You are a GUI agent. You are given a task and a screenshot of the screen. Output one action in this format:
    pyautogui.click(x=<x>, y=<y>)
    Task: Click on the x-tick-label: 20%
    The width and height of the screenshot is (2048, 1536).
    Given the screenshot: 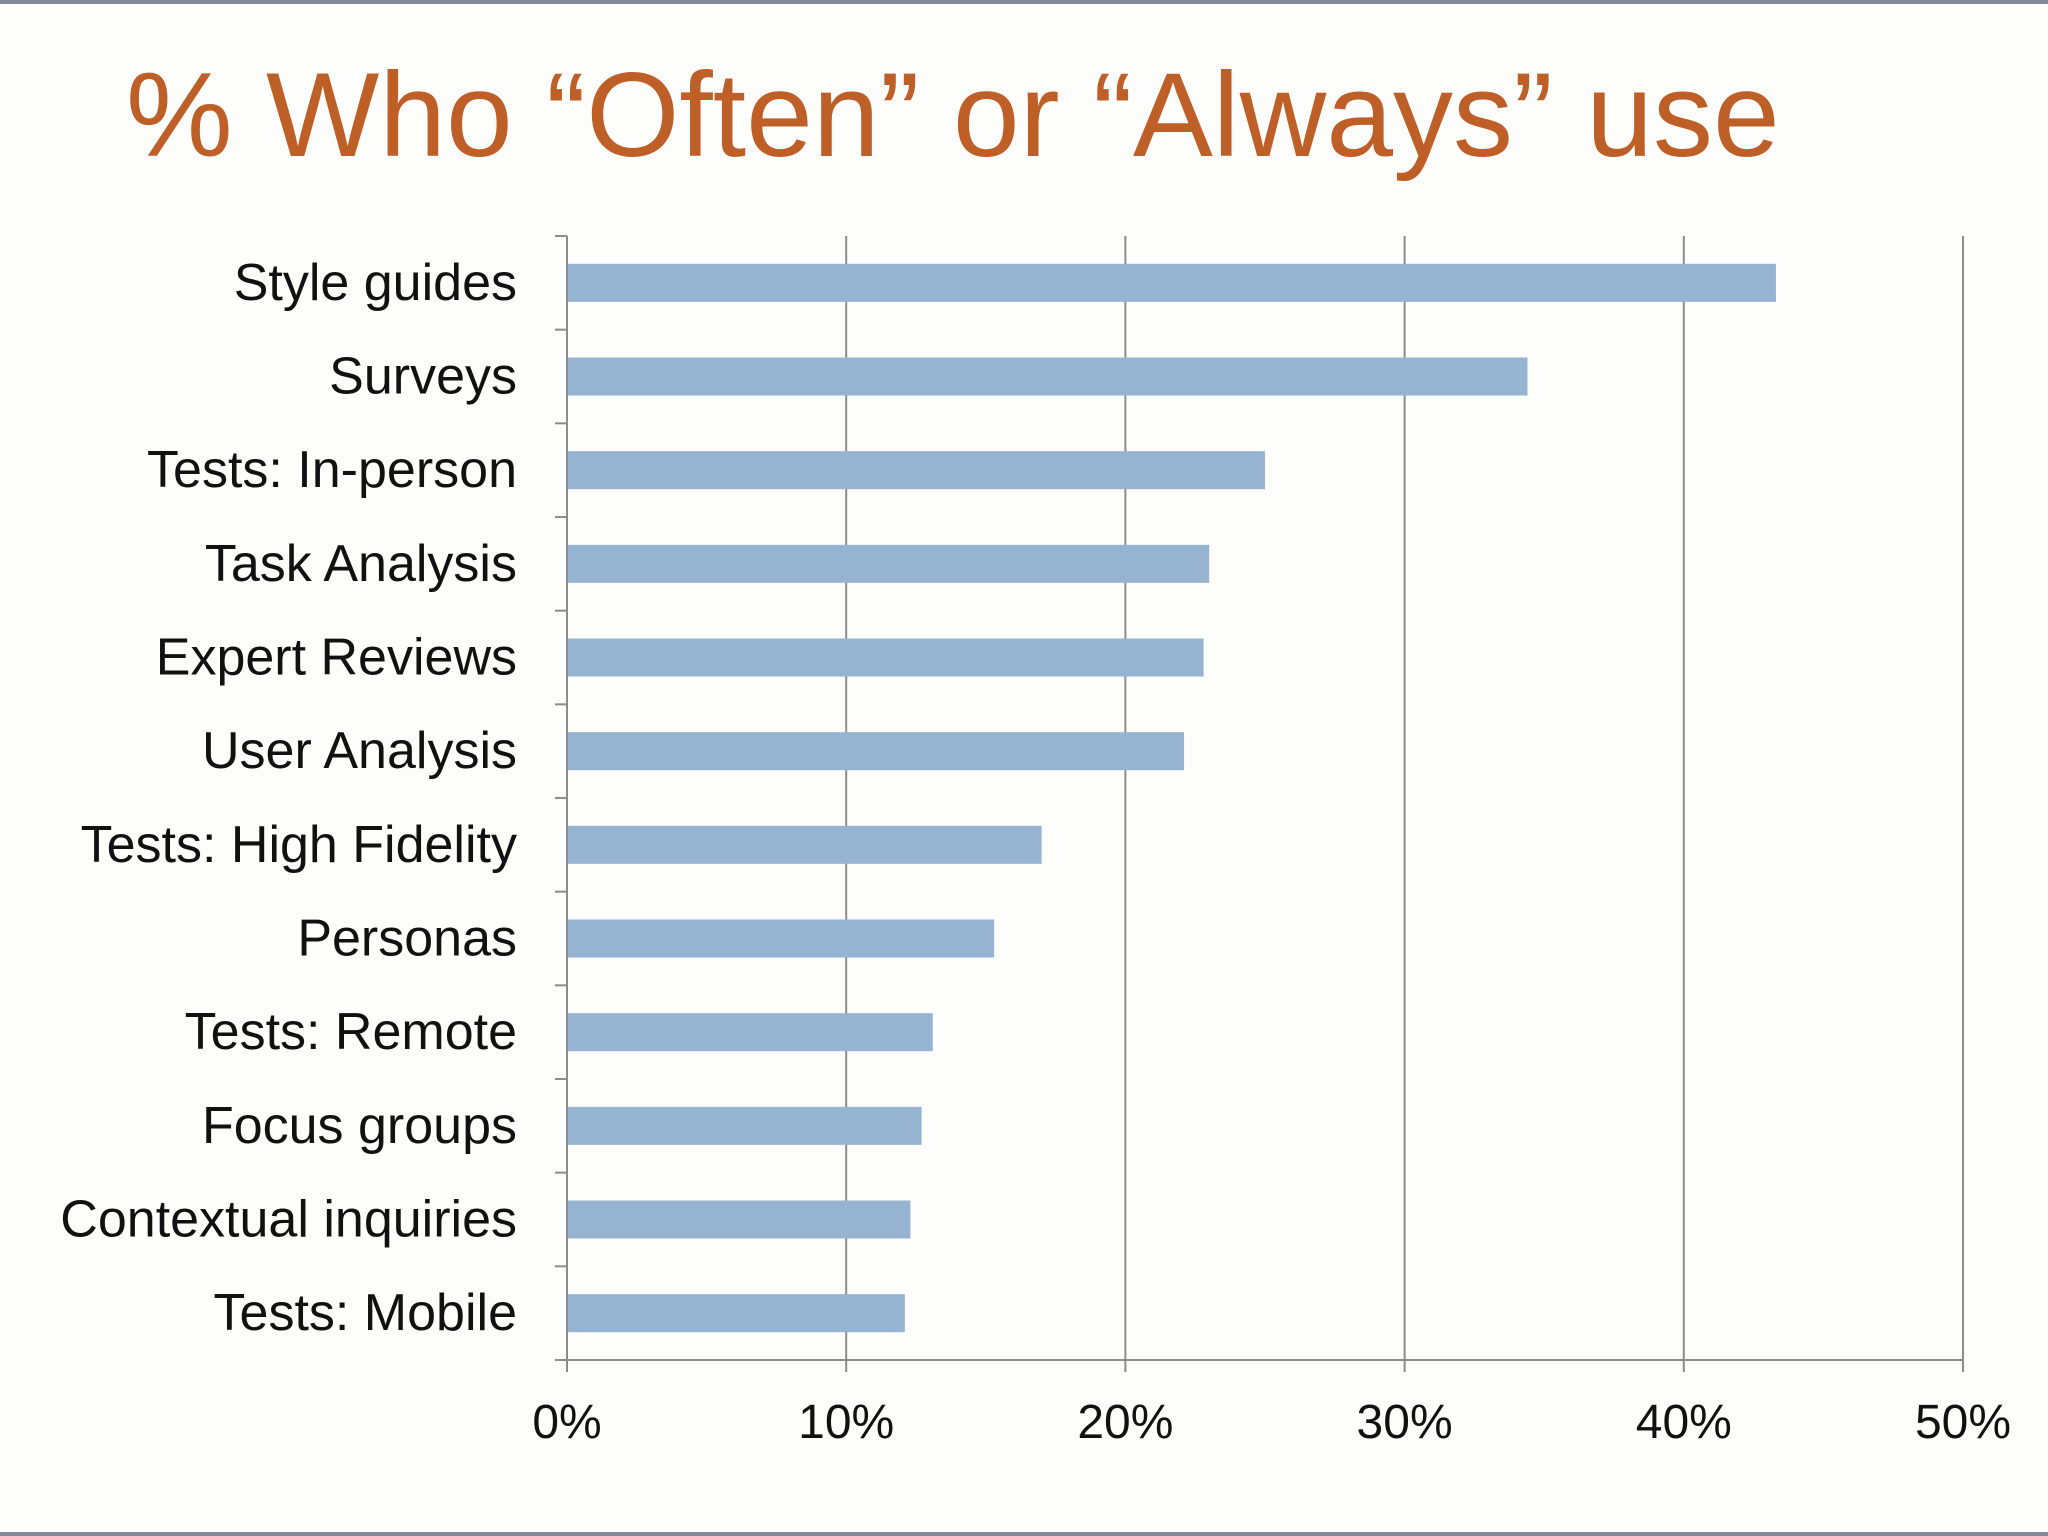 What is the action you would take?
    pyautogui.click(x=1125, y=1422)
    